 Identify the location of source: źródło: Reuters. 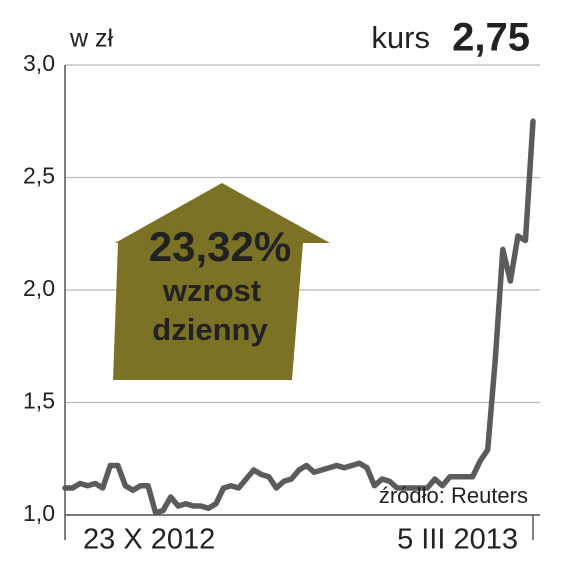
(453, 495).